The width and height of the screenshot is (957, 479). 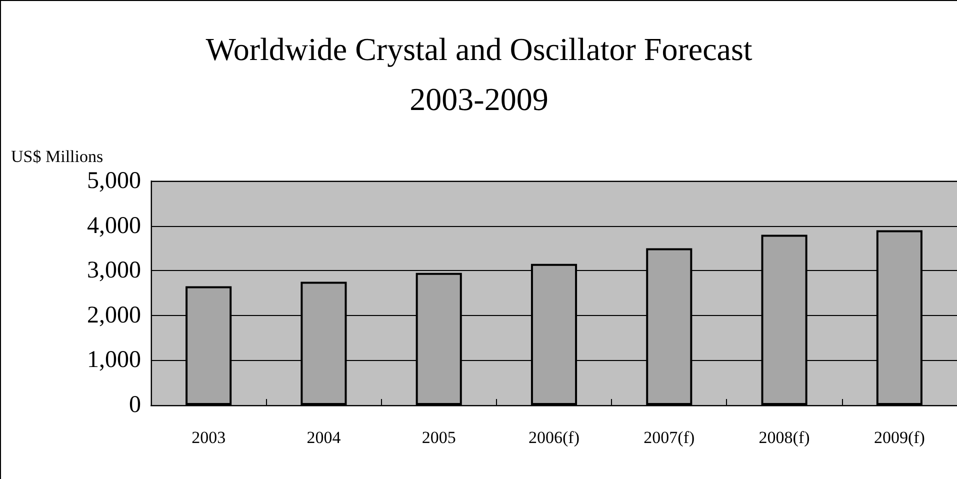 What do you see at coordinates (114, 271) in the screenshot?
I see `y-tick-label: 3,000` at bounding box center [114, 271].